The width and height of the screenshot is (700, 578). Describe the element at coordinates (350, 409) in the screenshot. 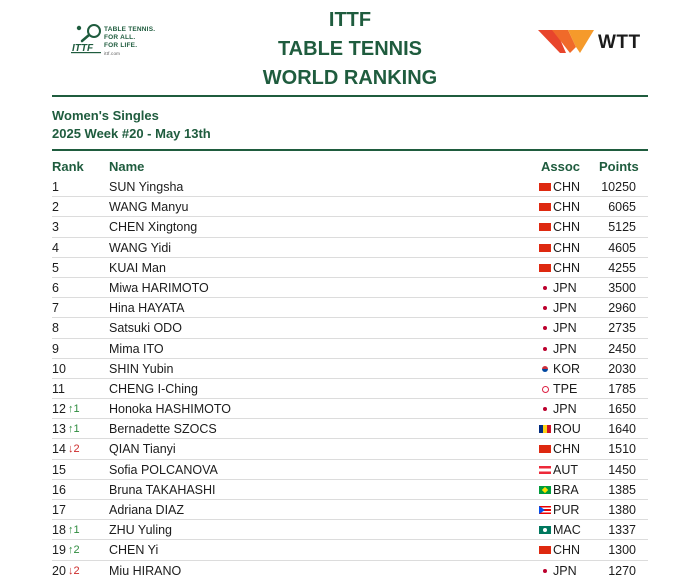

I see `table-row: 12 ↑1 Honoka HASHIMOTO JPN 1650` at that location.